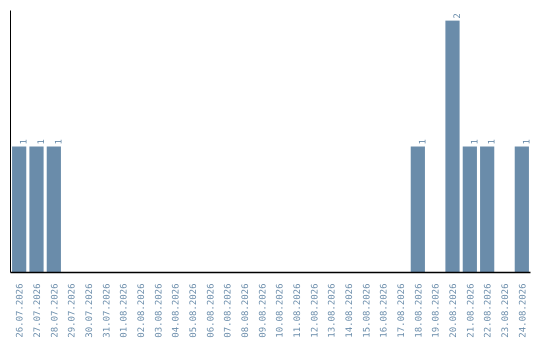  Describe the element at coordinates (263, 310) in the screenshot. I see `x-tick-label: 09.08.2026` at that location.